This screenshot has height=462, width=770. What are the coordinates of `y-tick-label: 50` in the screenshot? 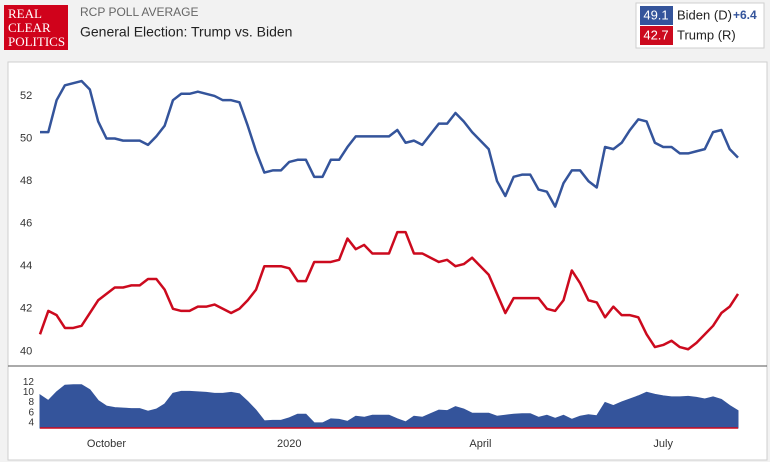 It's located at (26, 138).